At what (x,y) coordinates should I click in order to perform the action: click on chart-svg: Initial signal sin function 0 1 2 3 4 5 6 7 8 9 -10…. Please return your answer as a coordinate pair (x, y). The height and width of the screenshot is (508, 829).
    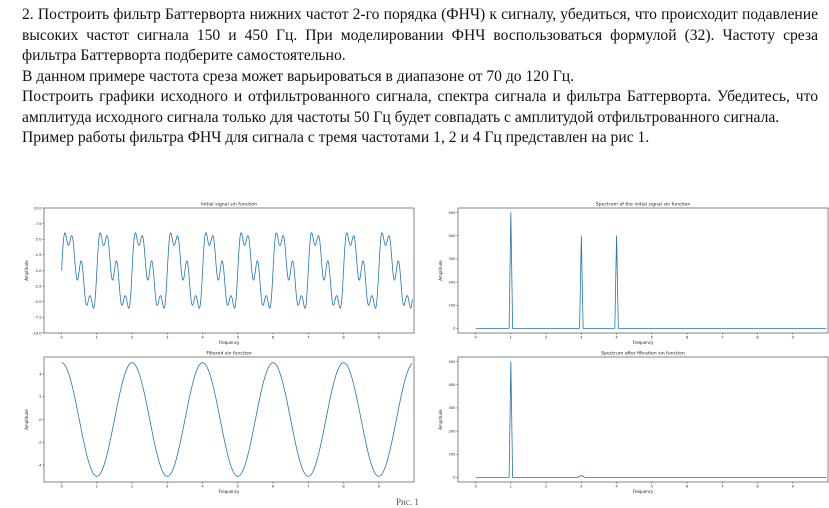
    Looking at the image, I should click on (219, 273).